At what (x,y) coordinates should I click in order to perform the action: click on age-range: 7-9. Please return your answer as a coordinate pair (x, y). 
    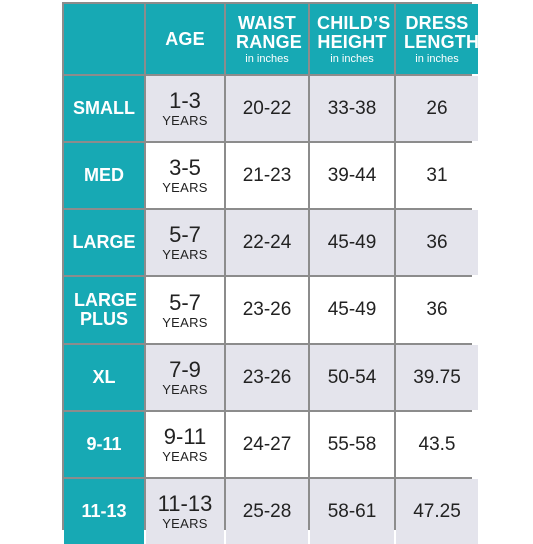
    Looking at the image, I should click on (185, 369).